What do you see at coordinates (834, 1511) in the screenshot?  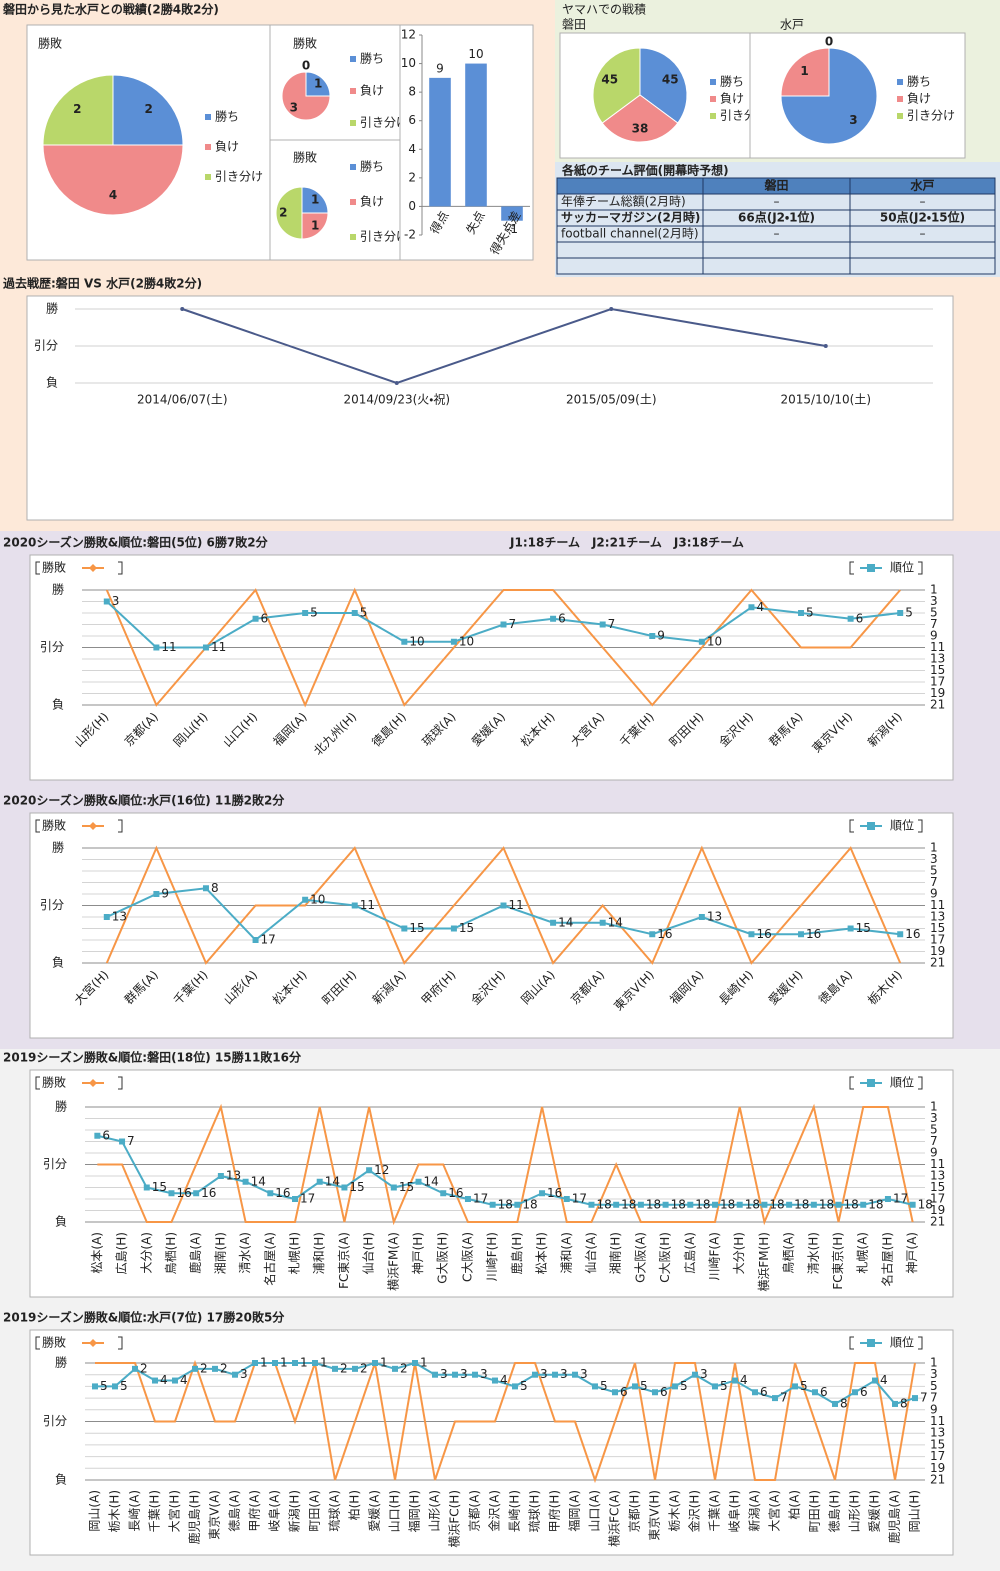 I see `x-tick-label: 徳島(H)` at bounding box center [834, 1511].